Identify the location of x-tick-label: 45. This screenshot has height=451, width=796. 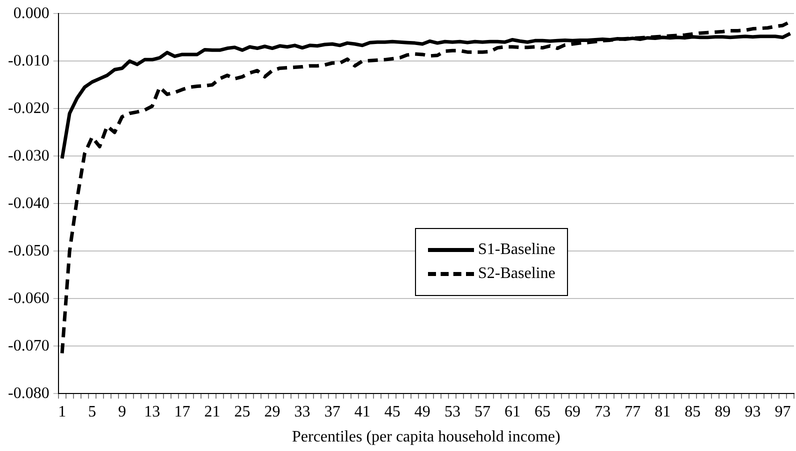
(392, 411).